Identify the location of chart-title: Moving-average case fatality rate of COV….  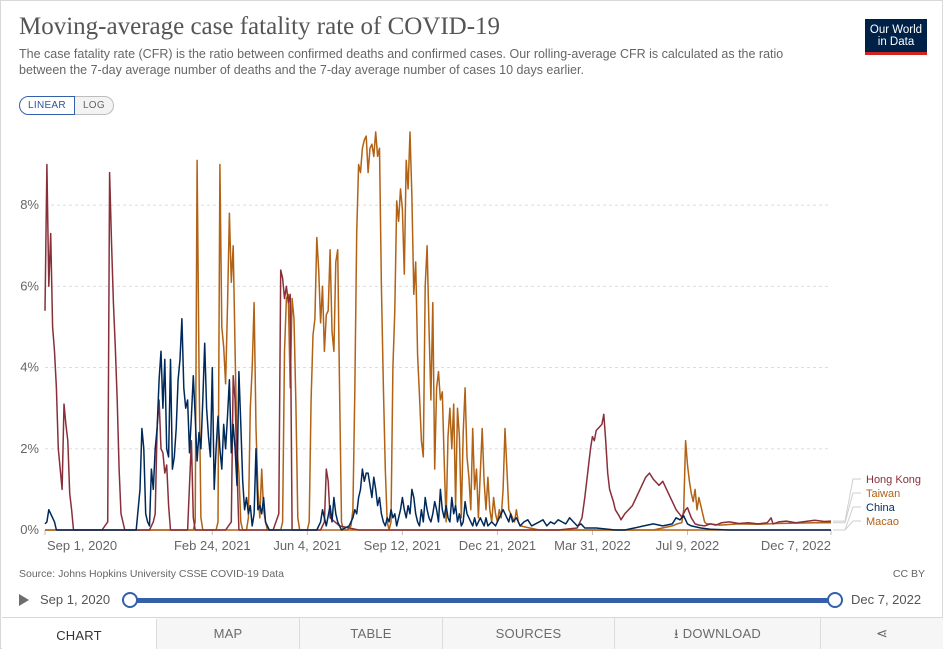
(260, 26).